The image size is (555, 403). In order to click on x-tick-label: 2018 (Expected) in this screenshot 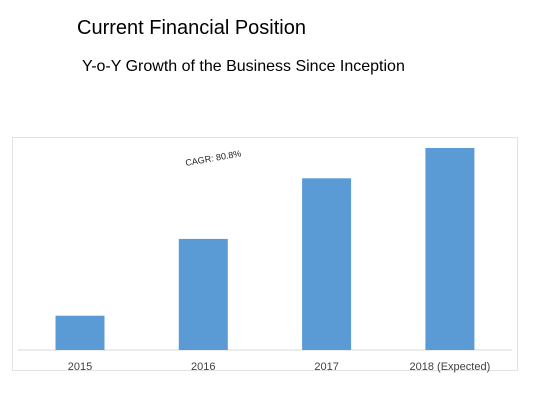, I will do `click(450, 367)`.